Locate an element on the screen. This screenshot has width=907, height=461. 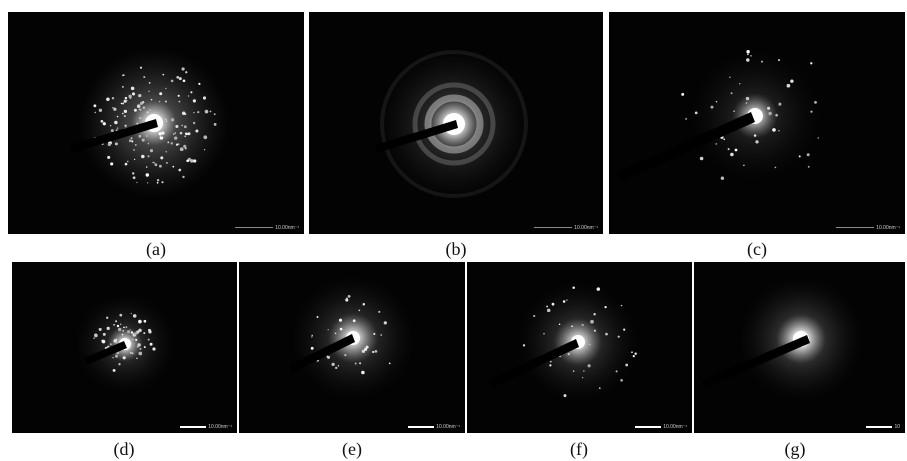
diffraction-ring is located at coordinates (454, 124).